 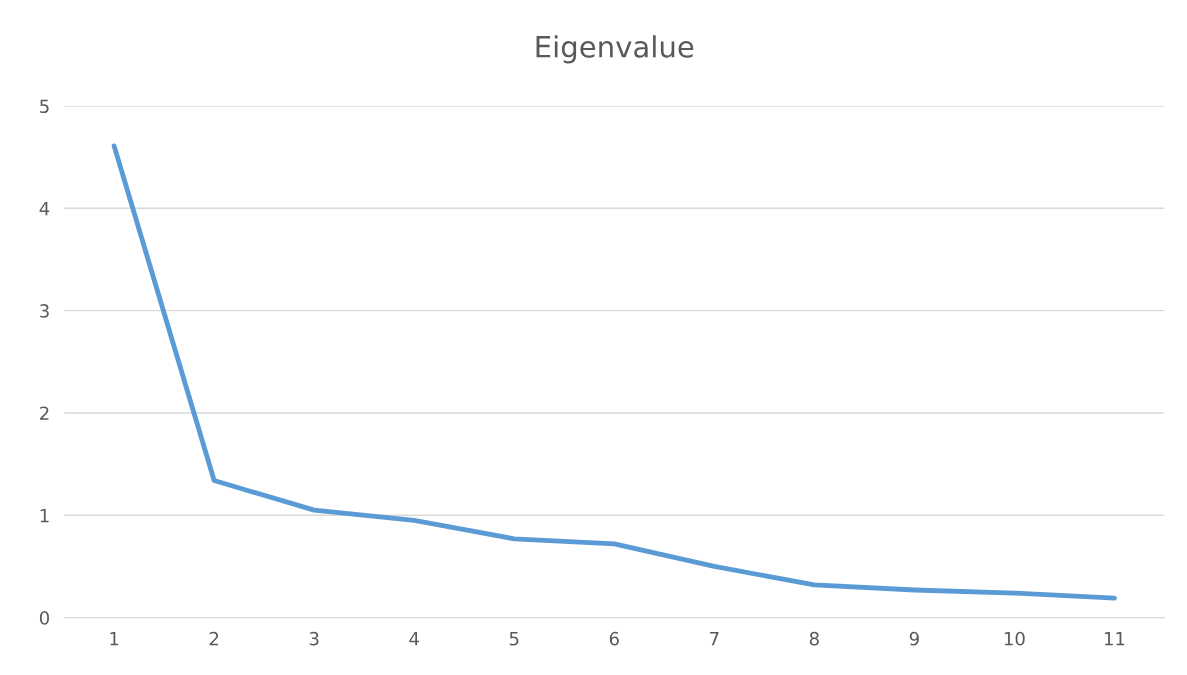 I want to click on chart-title: Eigenvalue, so click(x=615, y=49).